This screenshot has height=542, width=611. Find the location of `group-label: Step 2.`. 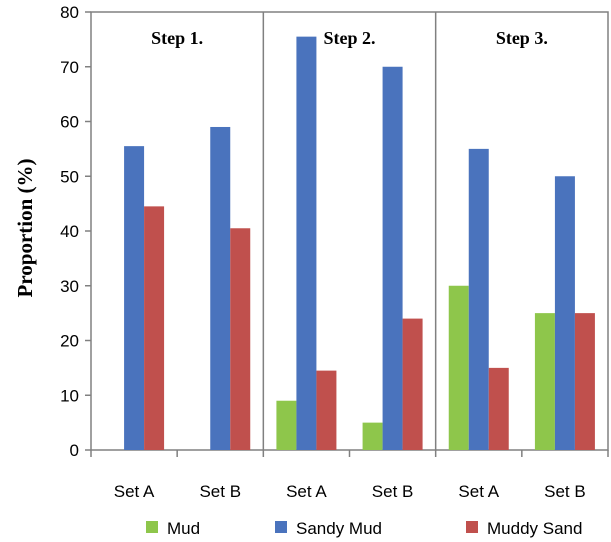

group-label: Step 2. is located at coordinates (349, 38).